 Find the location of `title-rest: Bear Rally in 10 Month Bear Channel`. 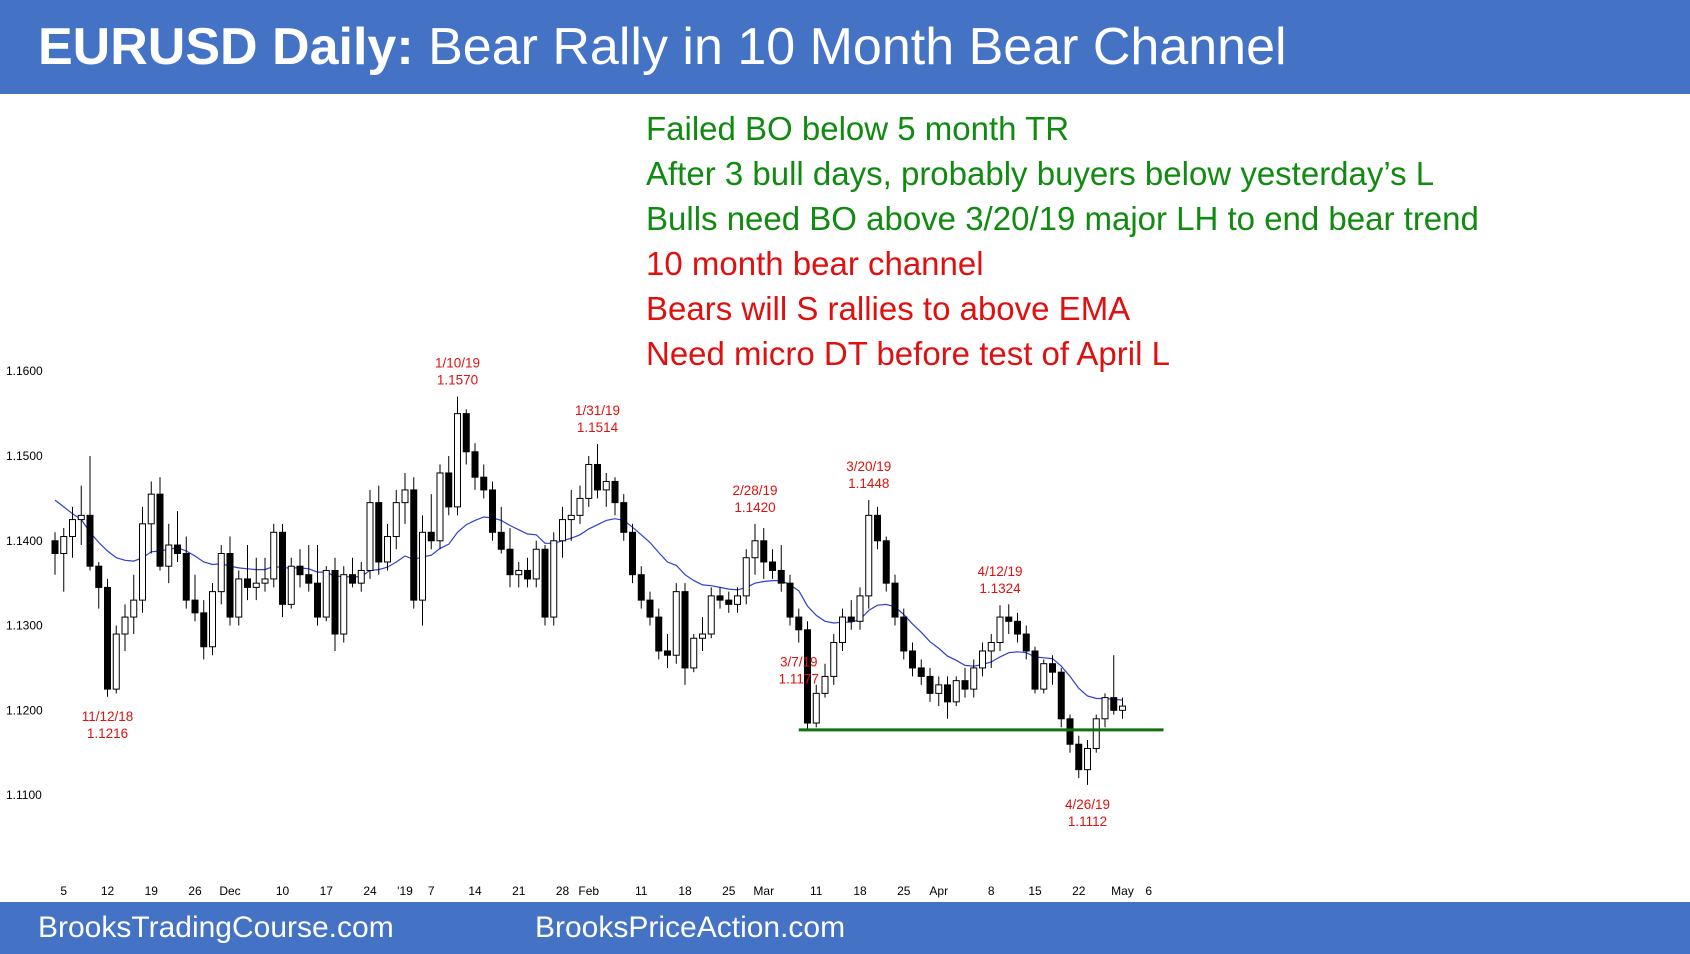

title-rest: Bear Rally in 10 Month Bear Channel is located at coordinates (850, 47).